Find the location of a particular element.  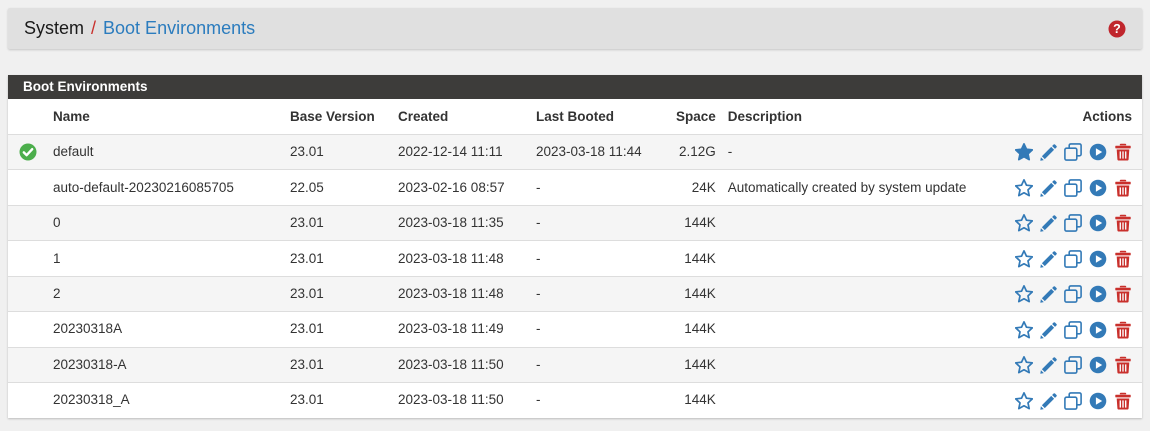

column-header-actions: Actions is located at coordinates (1107, 116).